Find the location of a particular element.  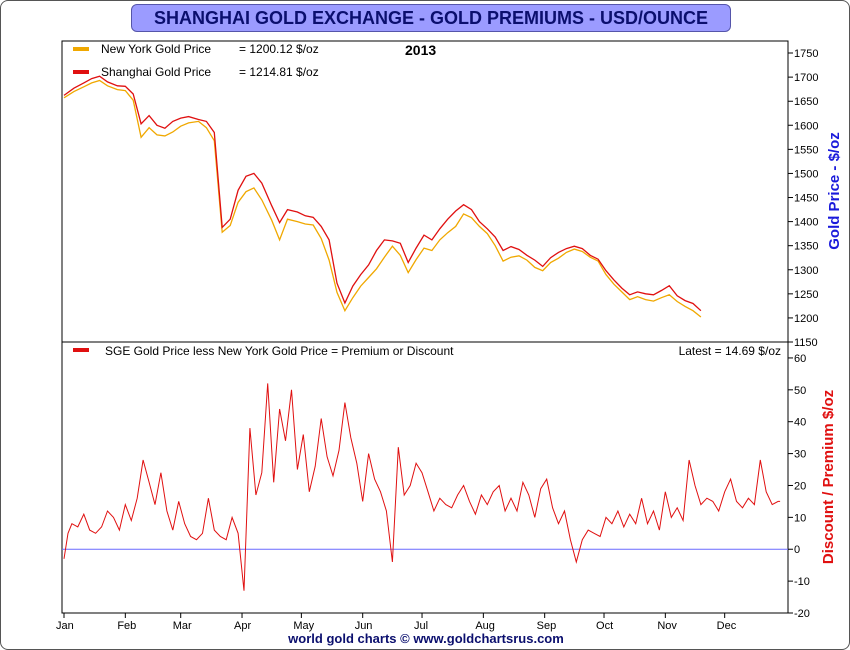

top-y-tick-label: 1200 is located at coordinates (806, 319).